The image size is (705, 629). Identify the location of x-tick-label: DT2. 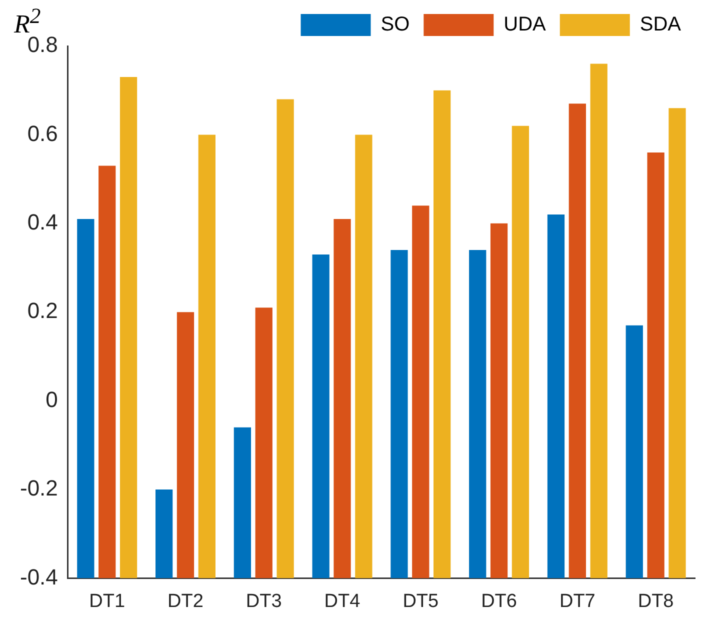
(186, 601).